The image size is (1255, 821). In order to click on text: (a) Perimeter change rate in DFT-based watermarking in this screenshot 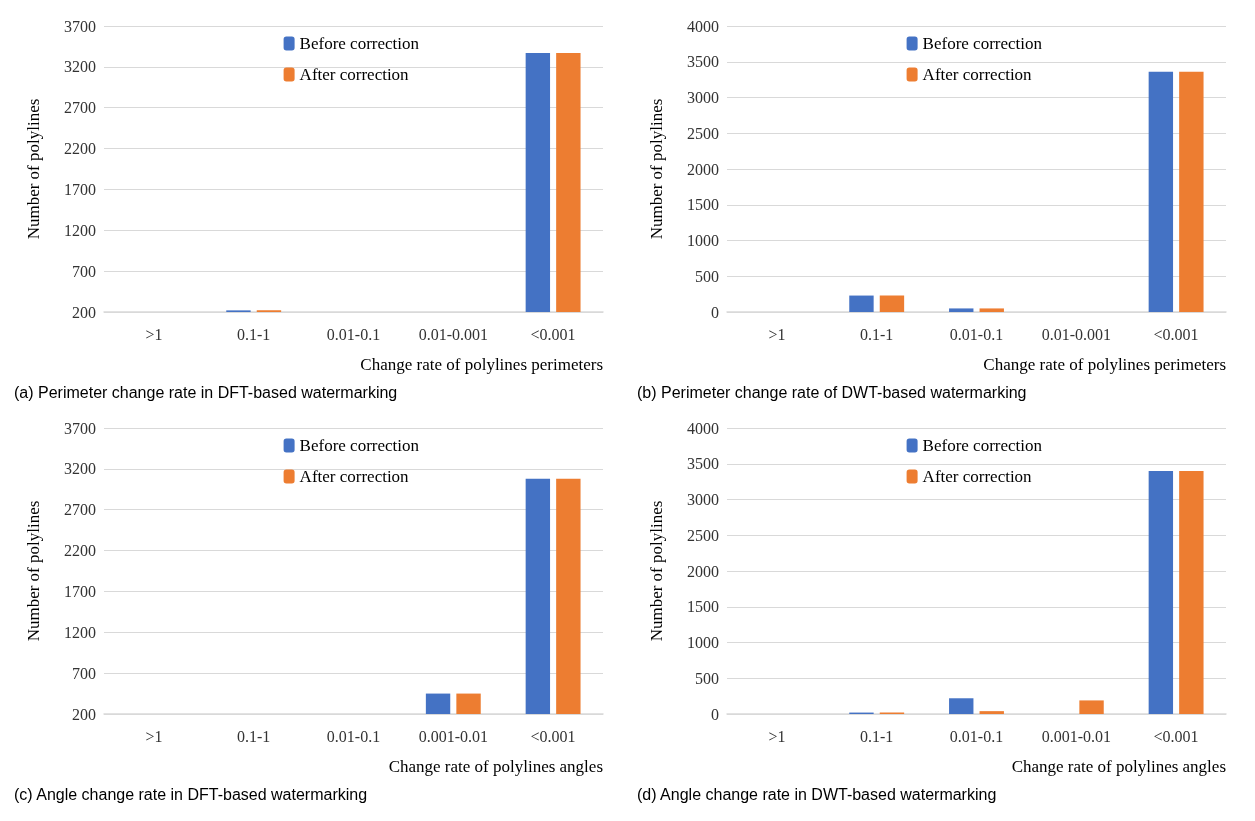, I will do `click(206, 392)`.